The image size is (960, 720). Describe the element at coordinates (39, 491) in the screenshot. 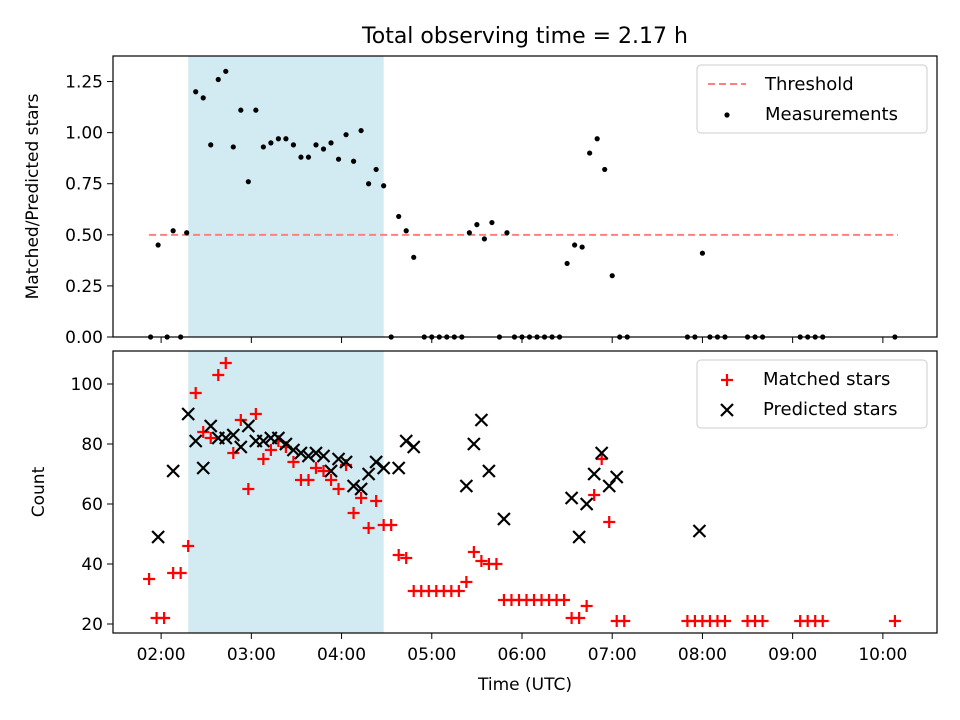

I see `count-y-axis-label: Count` at that location.